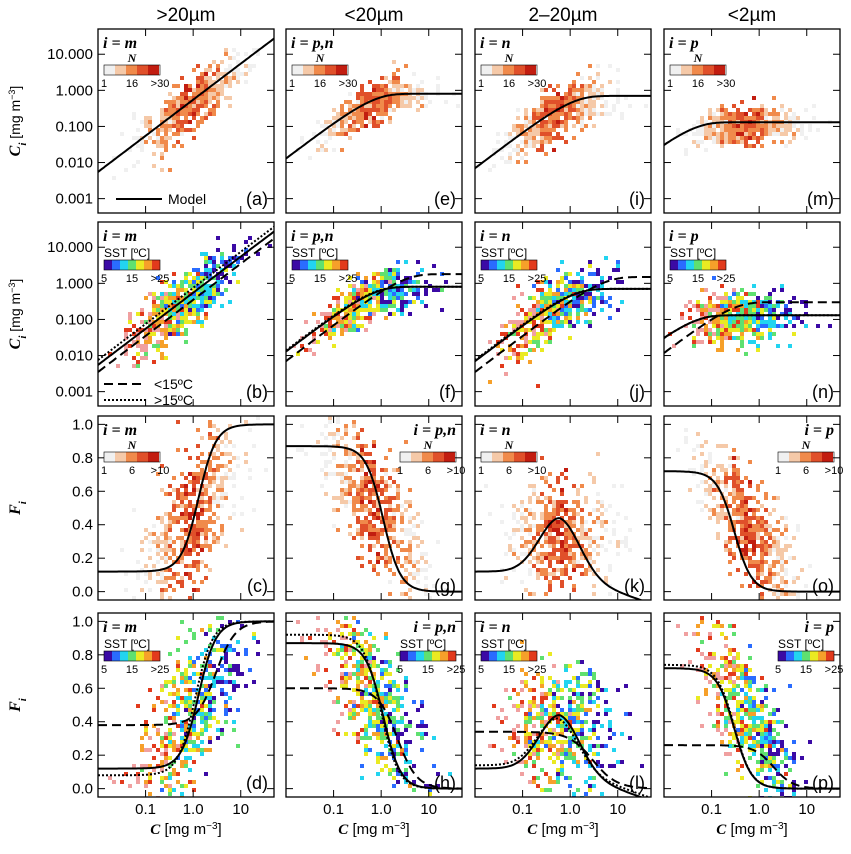  What do you see at coordinates (637, 392) in the screenshot?
I see `panel-letter: (j)` at bounding box center [637, 392].